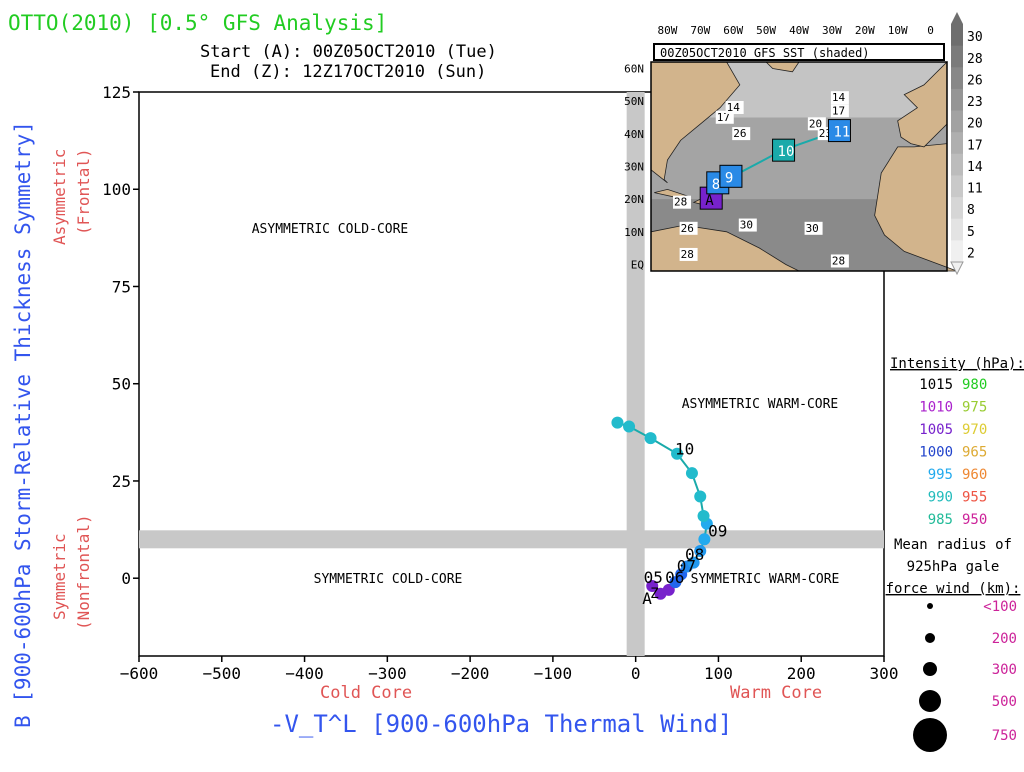 This screenshot has width=1024, height=772. Describe the element at coordinates (330, 229) in the screenshot. I see `quadrant-asym-cold: ASYMMETRIC COLD-CORE` at that location.